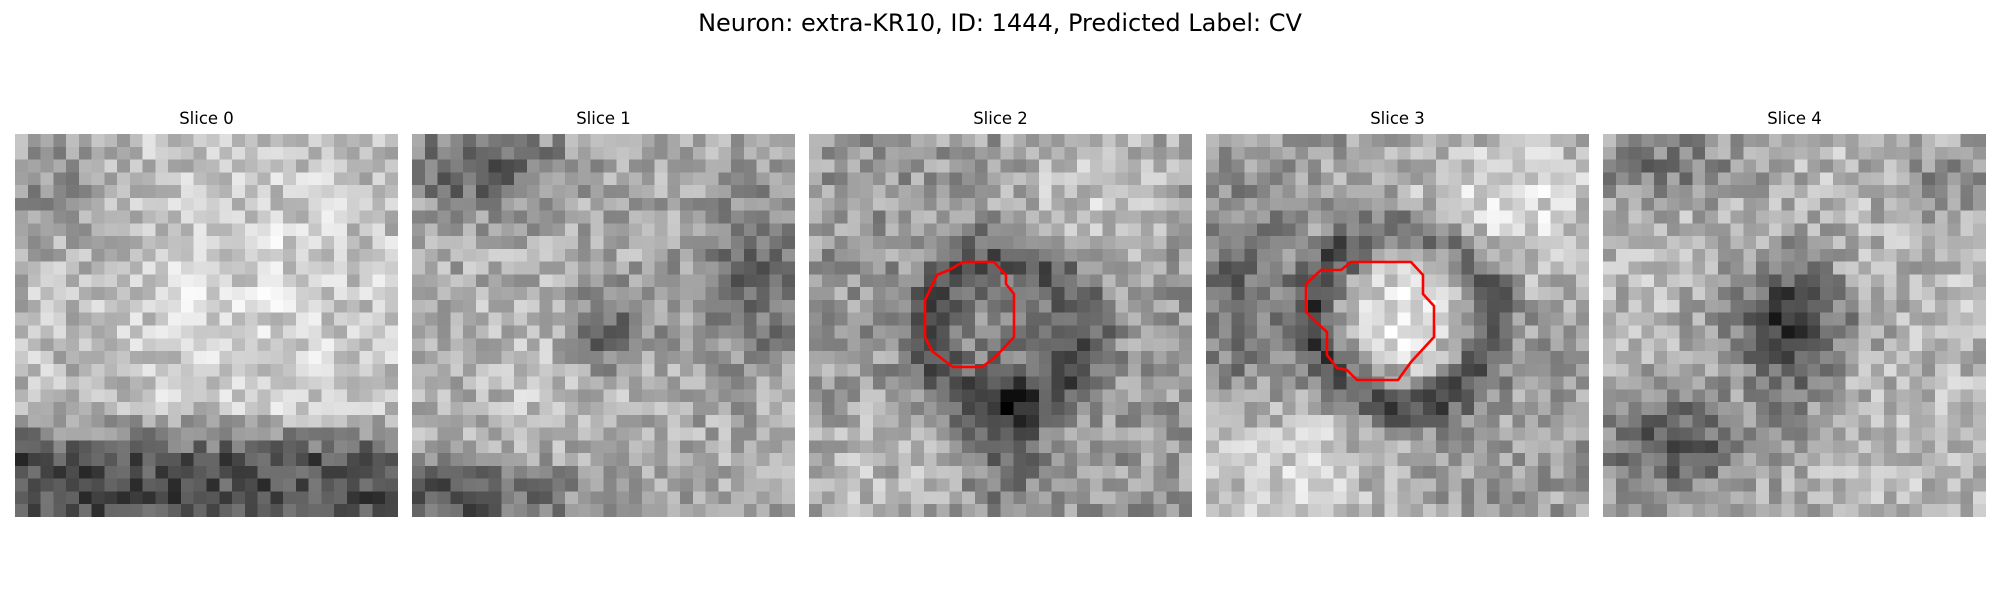 Image resolution: width=2000 pixels, height=600 pixels. I want to click on slice-panel-4: Slice 4, so click(1794, 312).